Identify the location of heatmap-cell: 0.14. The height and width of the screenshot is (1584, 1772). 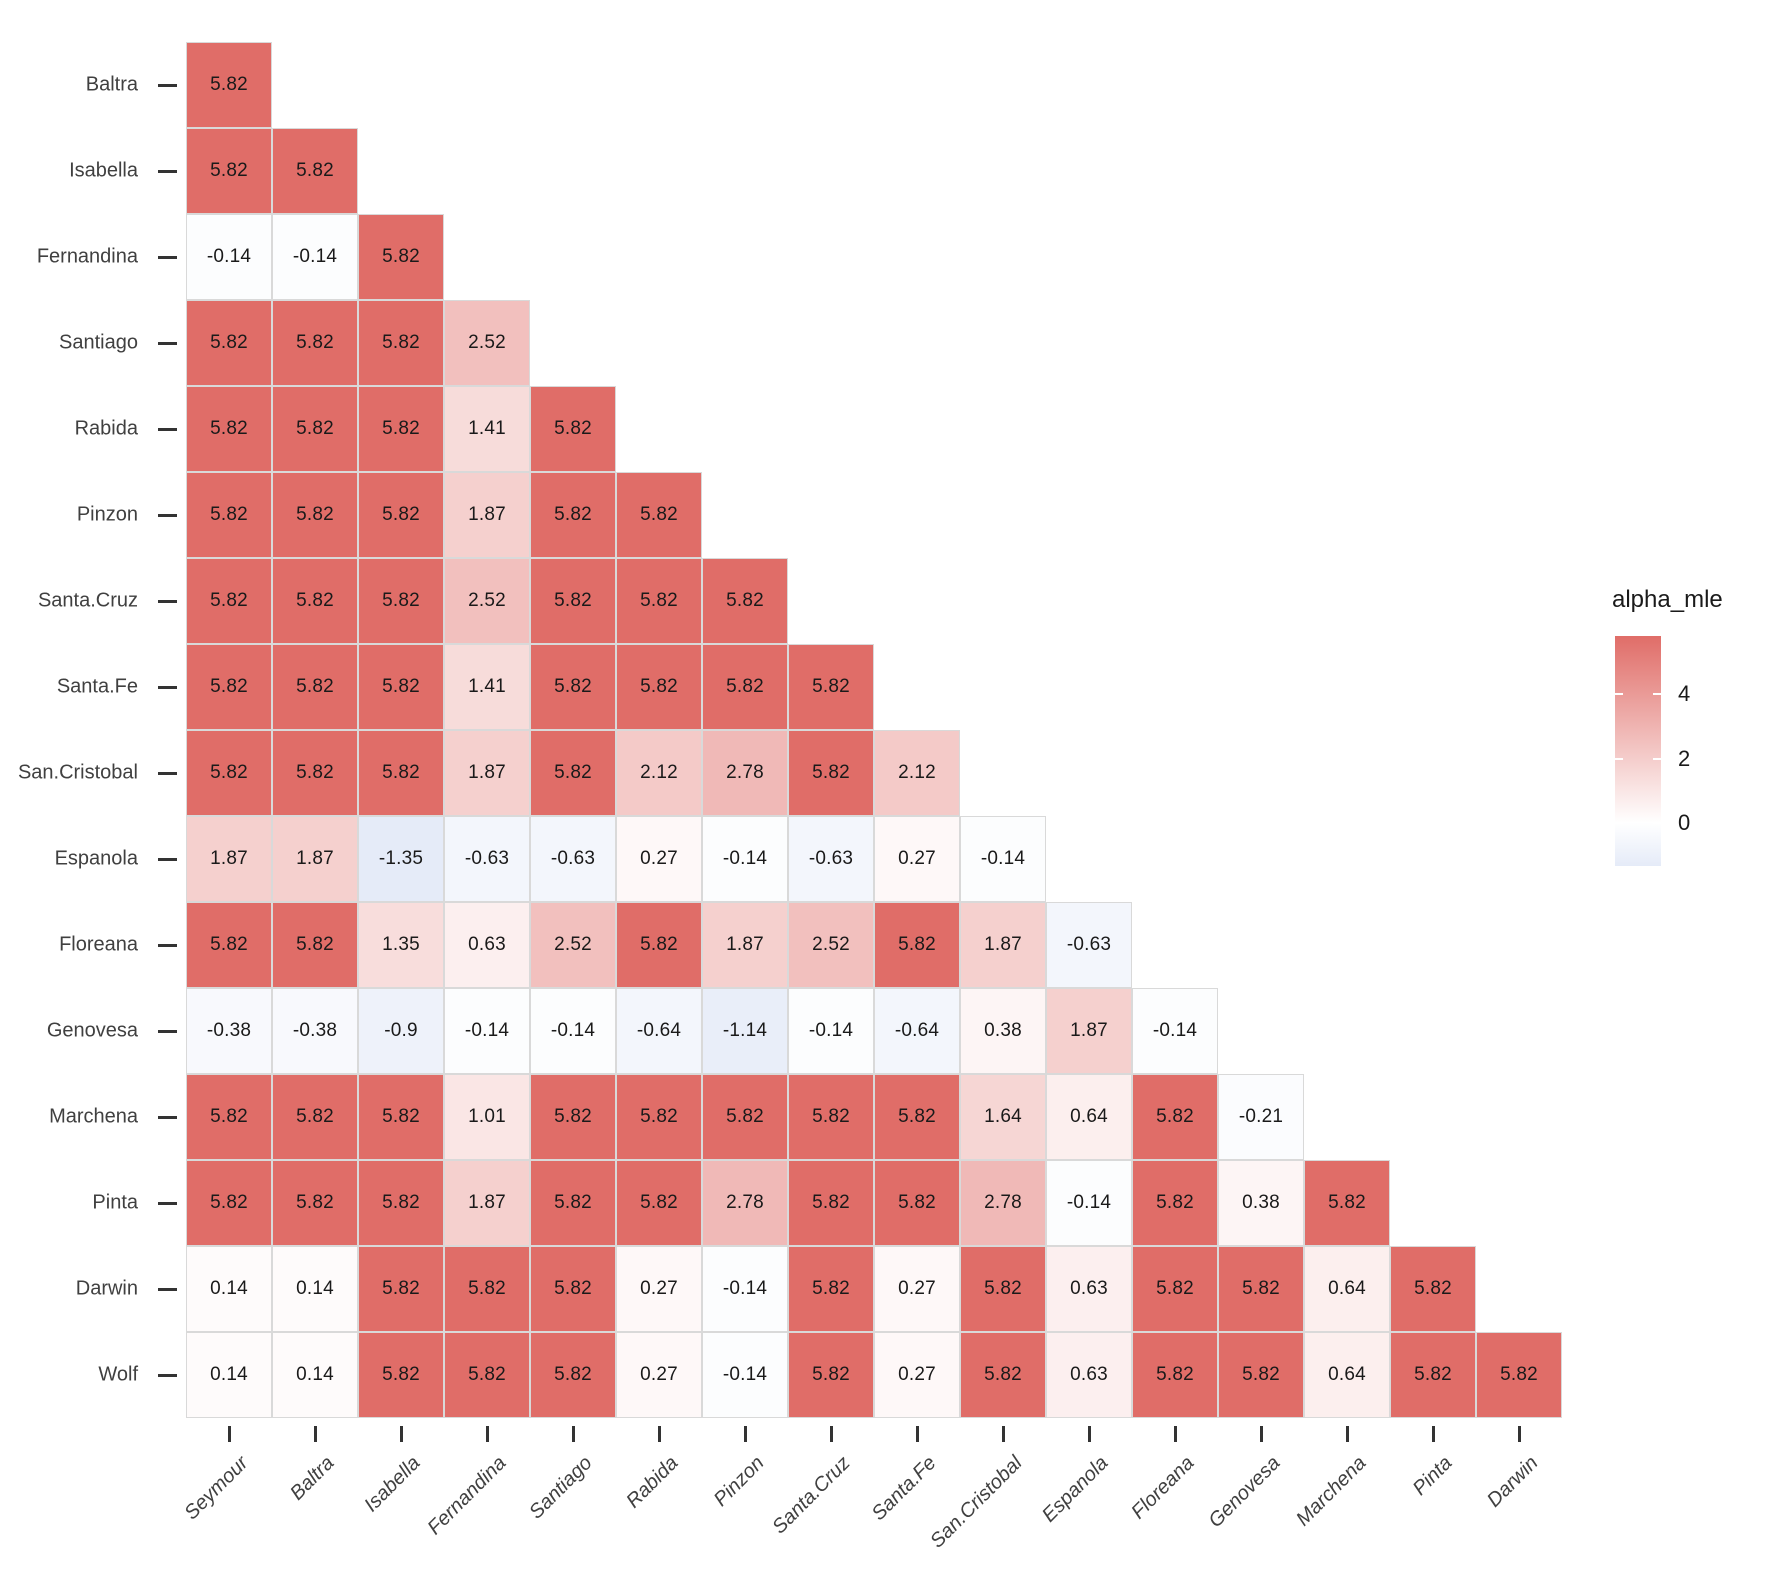
(315, 1375).